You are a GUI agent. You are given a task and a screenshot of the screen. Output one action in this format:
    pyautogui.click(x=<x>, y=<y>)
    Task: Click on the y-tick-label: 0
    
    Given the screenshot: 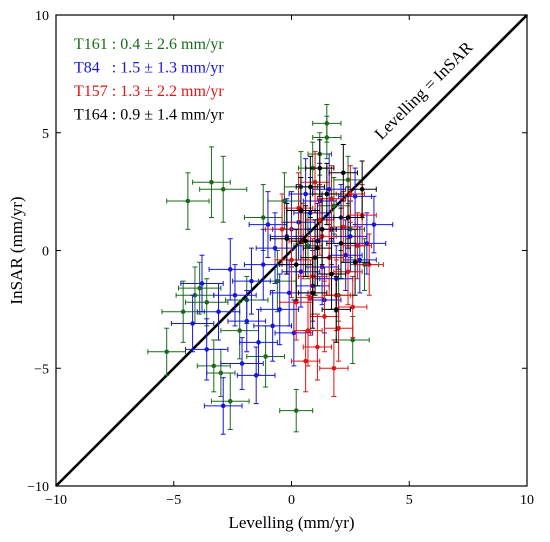 What is the action you would take?
    pyautogui.click(x=45, y=252)
    